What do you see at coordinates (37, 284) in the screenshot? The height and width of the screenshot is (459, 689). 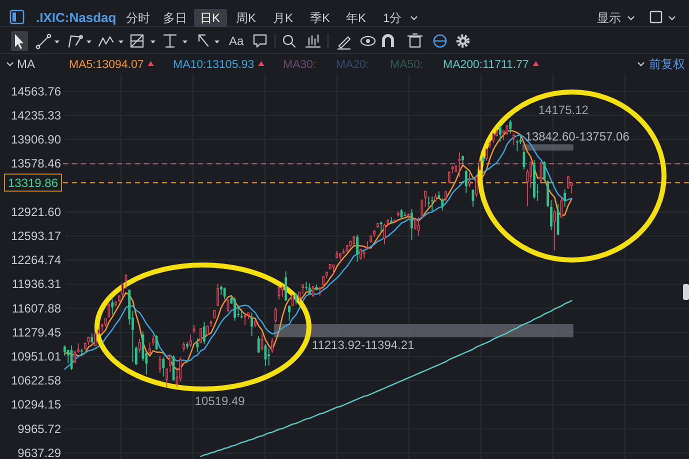 I see `y-tick-label: 11936.31` at bounding box center [37, 284].